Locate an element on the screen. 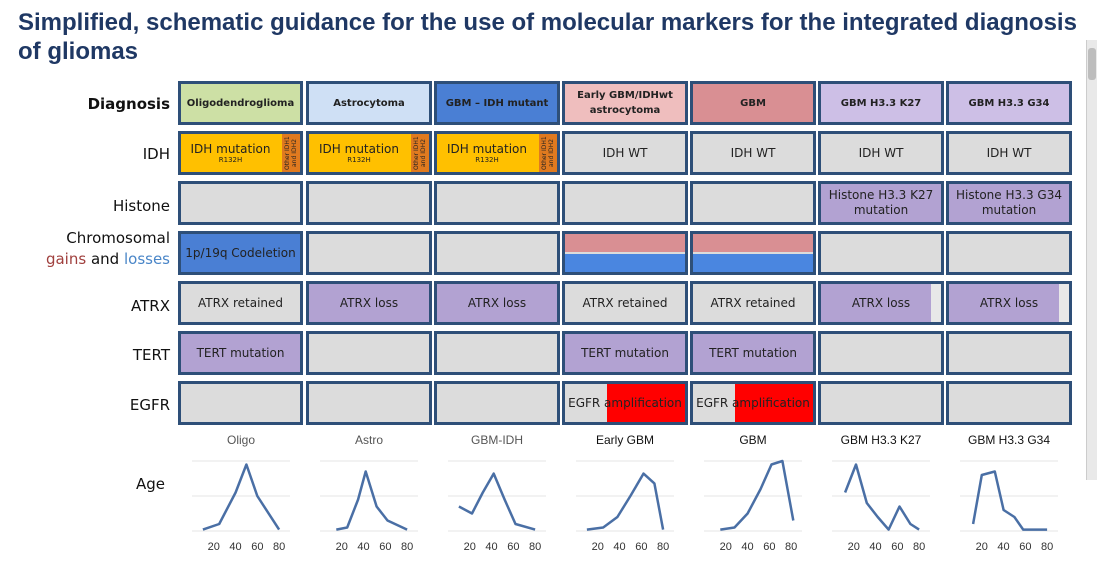 This screenshot has width=1099, height=567. histone-early-gbm is located at coordinates (625, 203).